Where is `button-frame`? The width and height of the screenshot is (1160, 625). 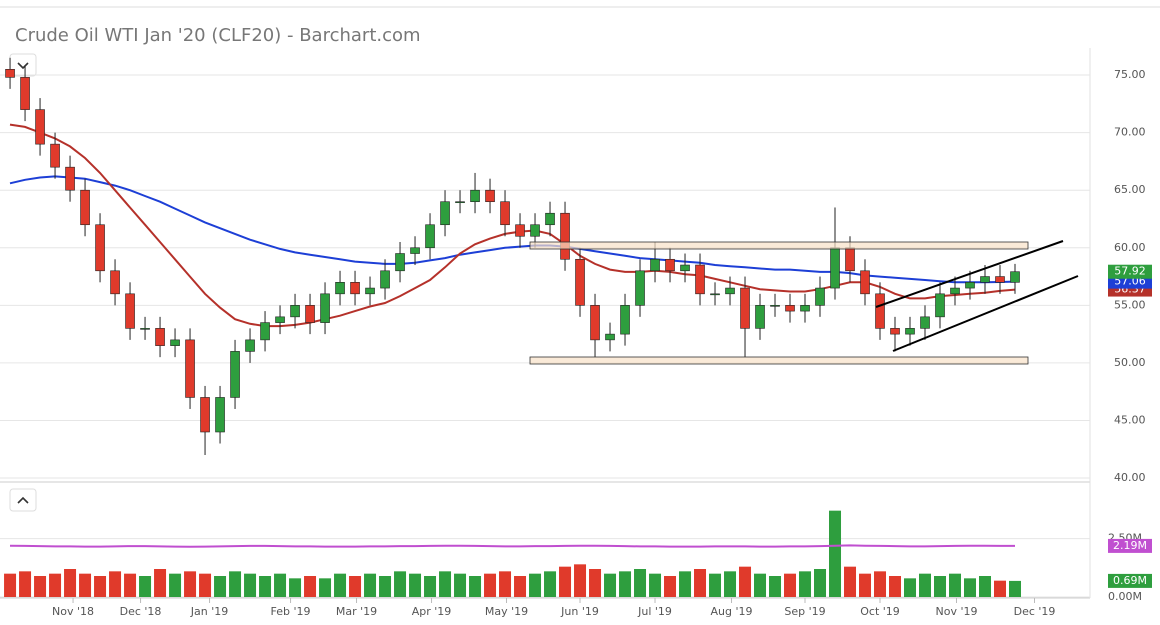 button-frame is located at coordinates (23, 500).